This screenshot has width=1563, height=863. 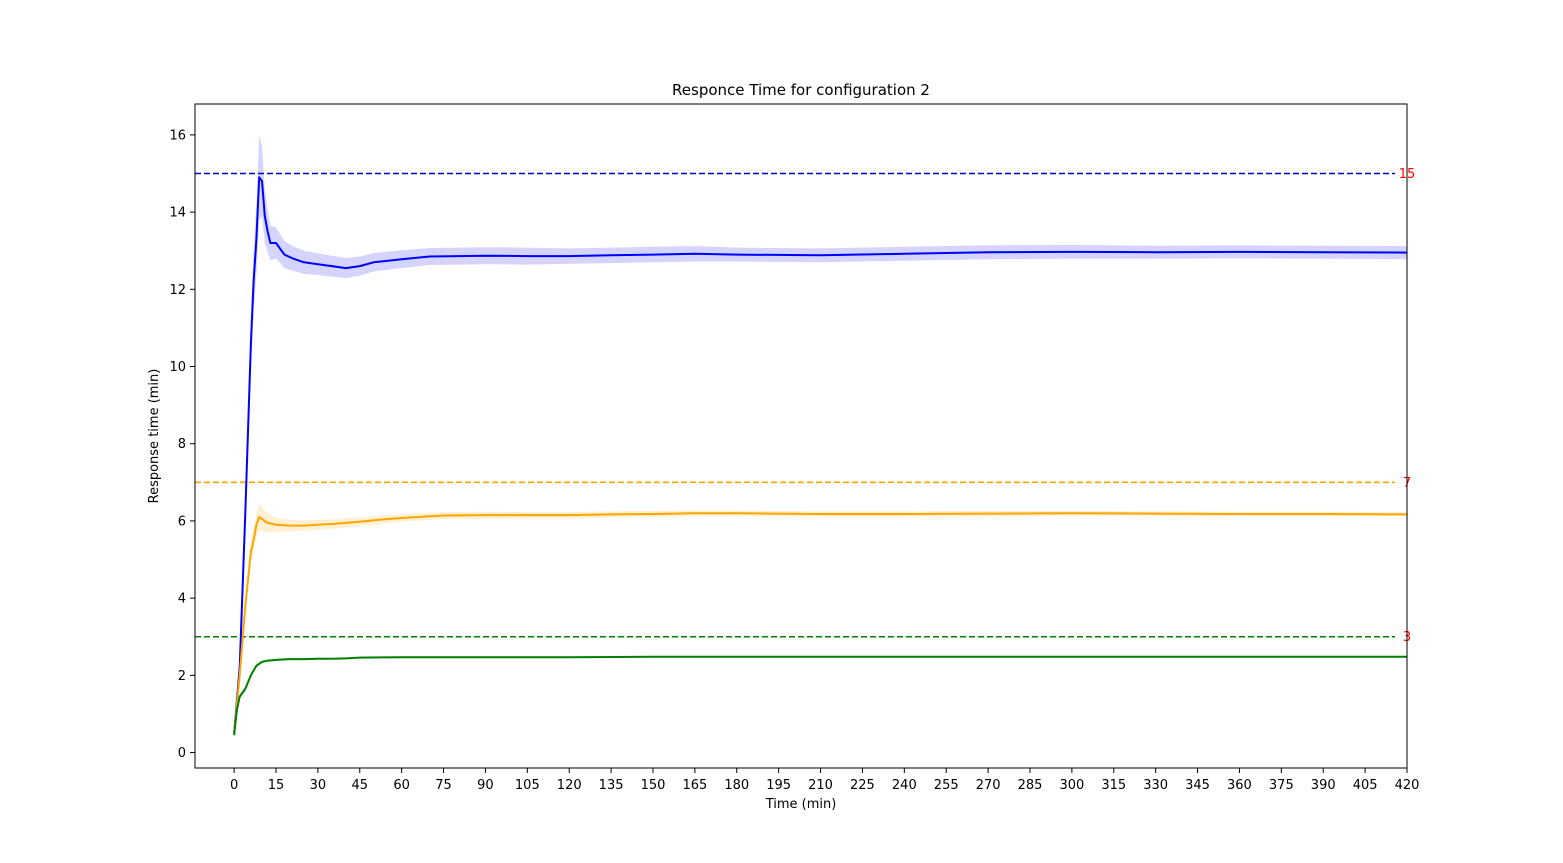 I want to click on y-tick-label-2: 2, so click(x=182, y=676).